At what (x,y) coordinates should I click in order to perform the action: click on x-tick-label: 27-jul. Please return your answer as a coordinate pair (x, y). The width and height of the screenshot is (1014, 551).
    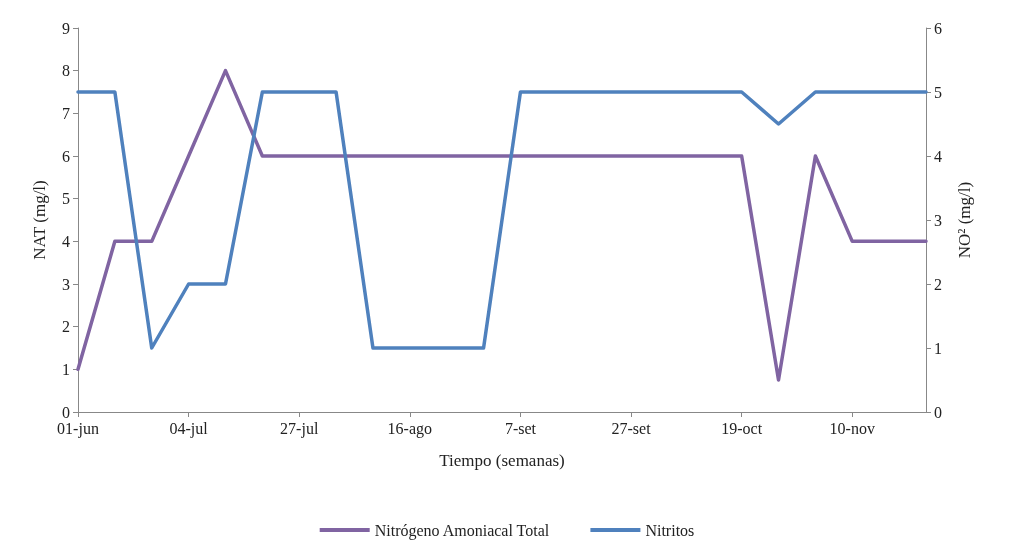
    Looking at the image, I should click on (299, 428).